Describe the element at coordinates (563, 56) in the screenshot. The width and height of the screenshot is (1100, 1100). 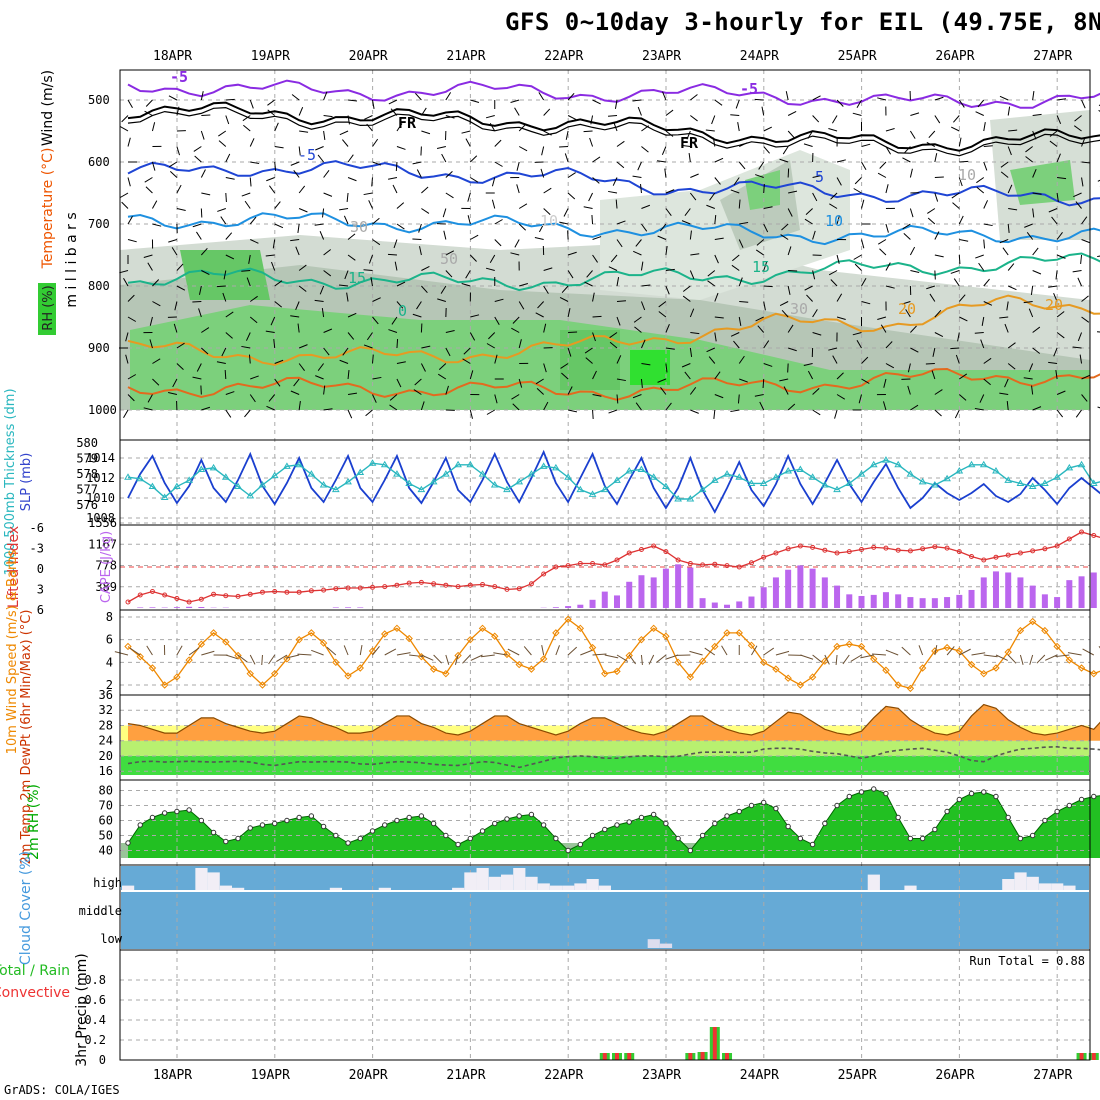
I see `top-date-label: 22APR` at that location.